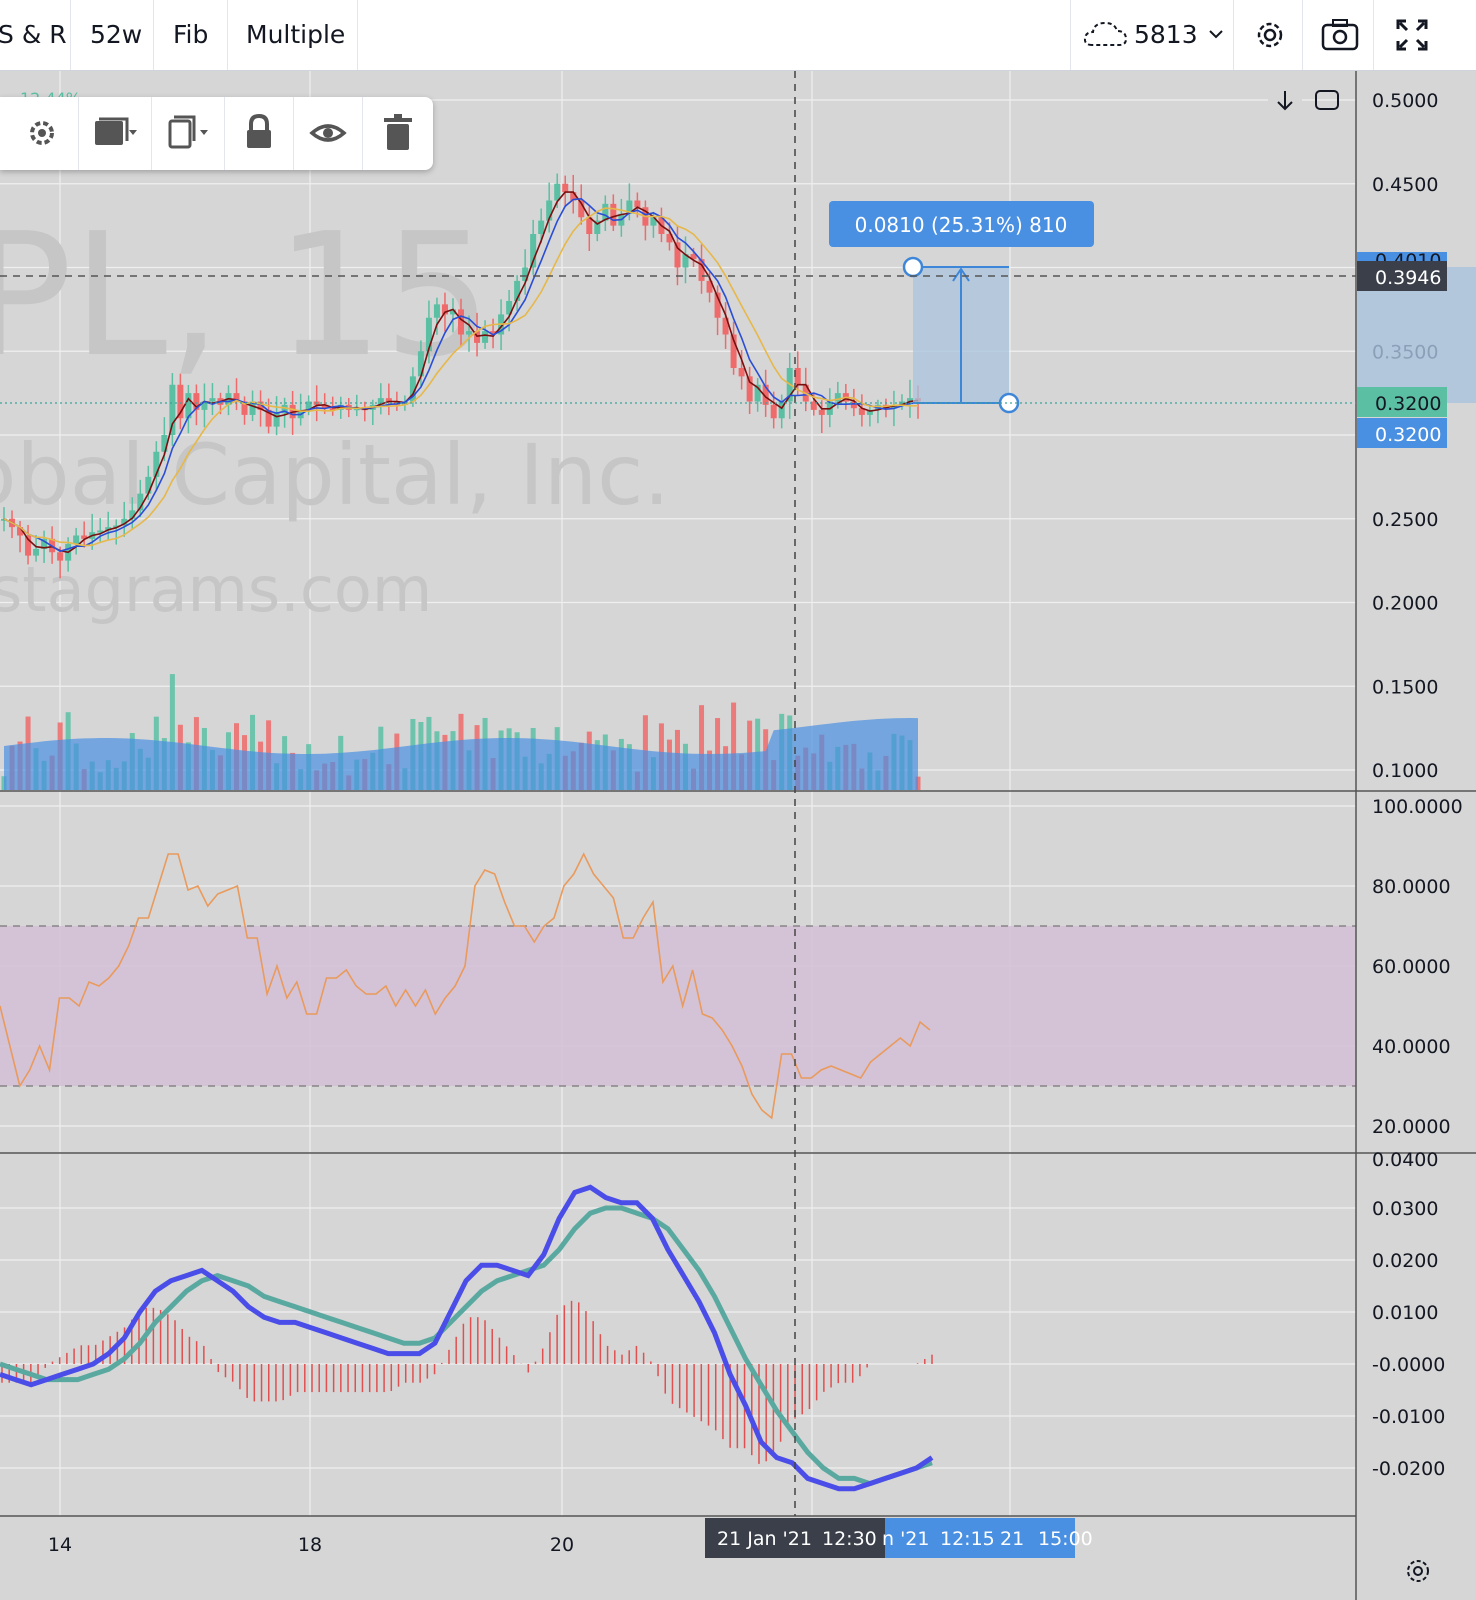  Describe the element at coordinates (115, 133) in the screenshot. I see `layers-button` at that location.